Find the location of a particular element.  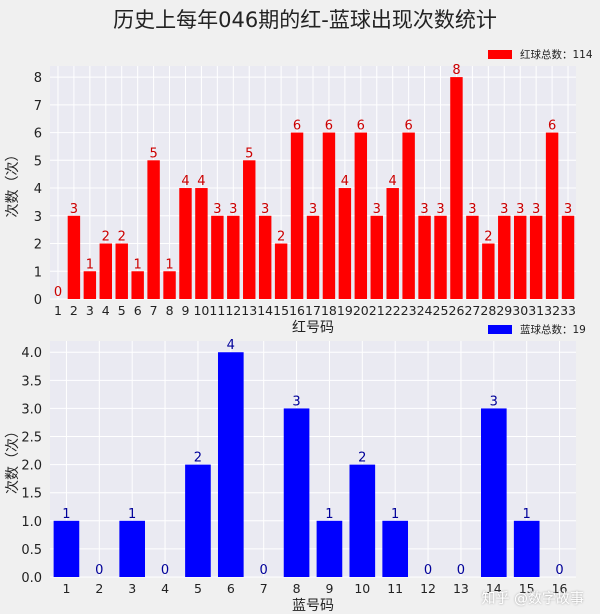

legend: 红球总数：114 is located at coordinates (540, 54).